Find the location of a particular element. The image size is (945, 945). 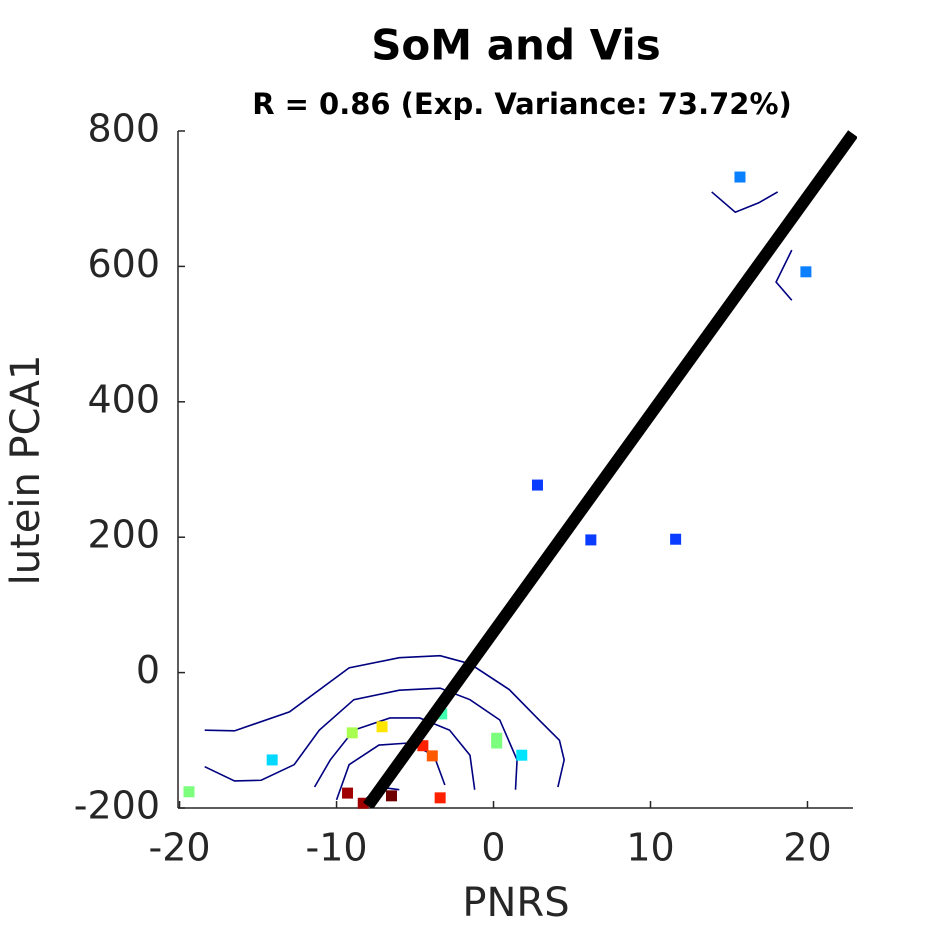

x-tick-label: -20 is located at coordinates (180, 848).